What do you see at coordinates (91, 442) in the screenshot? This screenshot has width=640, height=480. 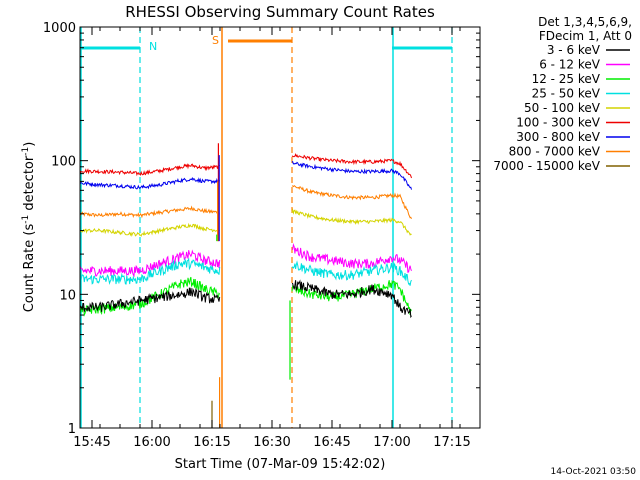 I see `x-tick-label: 15:45` at bounding box center [91, 442].